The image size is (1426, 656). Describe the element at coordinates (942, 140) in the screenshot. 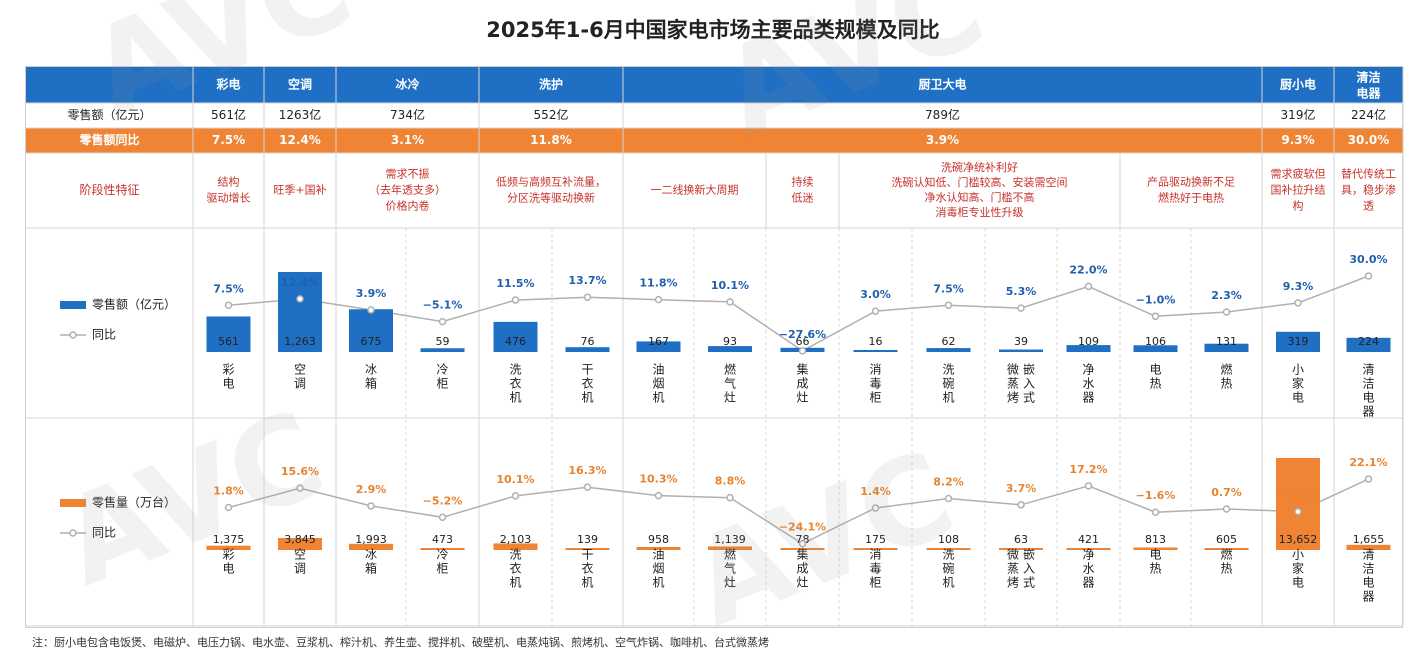

I see `group-yoy-4: 3.9%` at that location.